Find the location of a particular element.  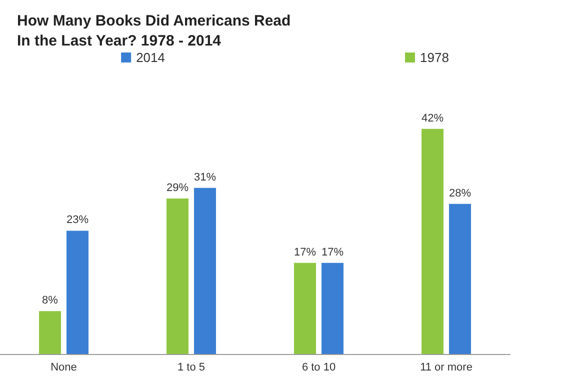

x-tick-label: None is located at coordinates (63, 368).